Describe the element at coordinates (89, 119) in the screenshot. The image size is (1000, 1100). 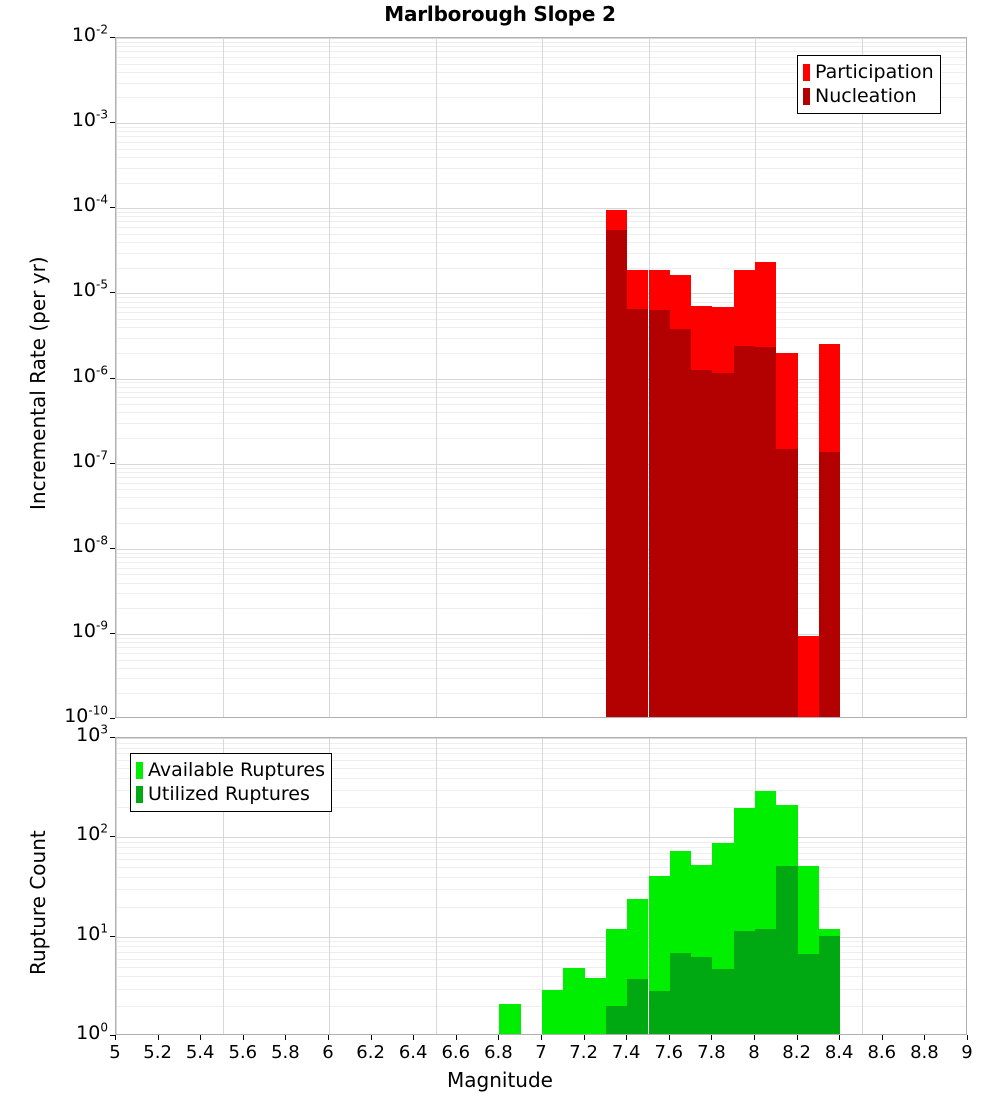
I see `y-axis-tick-label: 10⁻³` at that location.